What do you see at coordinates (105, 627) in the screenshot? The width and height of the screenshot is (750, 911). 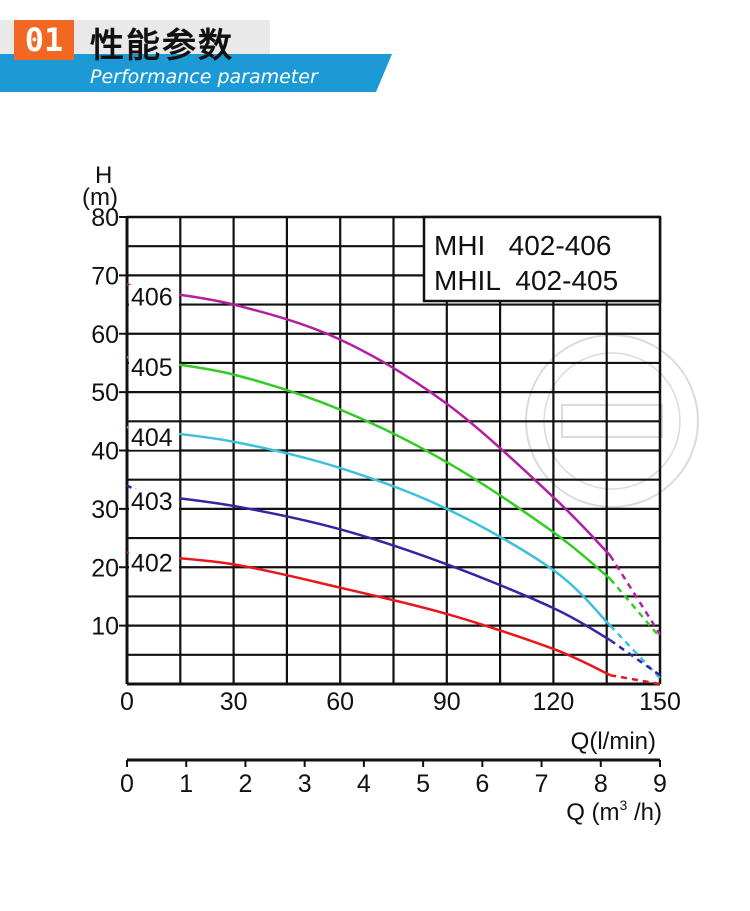 I see `y-tick-label: 10` at bounding box center [105, 627].